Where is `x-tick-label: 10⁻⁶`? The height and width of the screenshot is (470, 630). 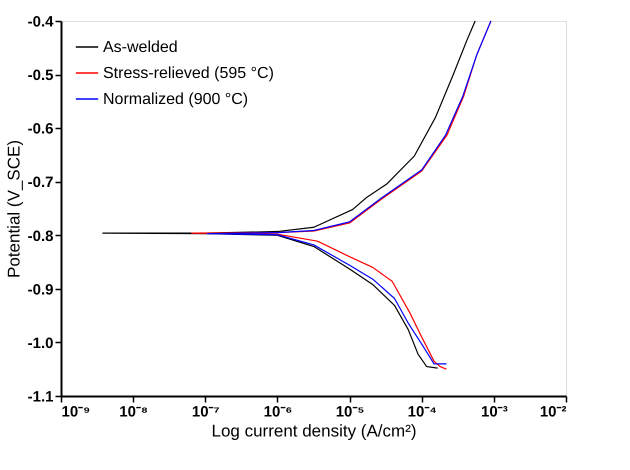 x-tick-label: 10⁻⁶ is located at coordinates (278, 412).